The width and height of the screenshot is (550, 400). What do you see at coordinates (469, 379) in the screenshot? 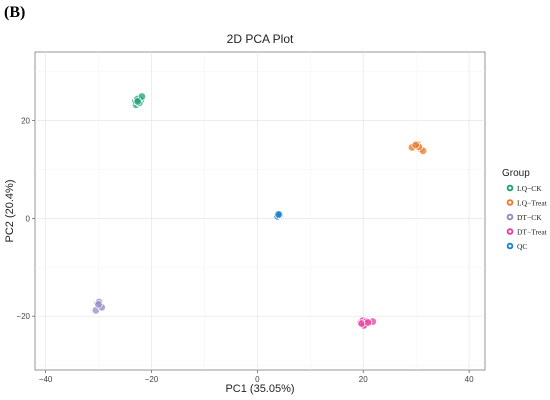
I see `x-tick-label: 40` at bounding box center [469, 379].